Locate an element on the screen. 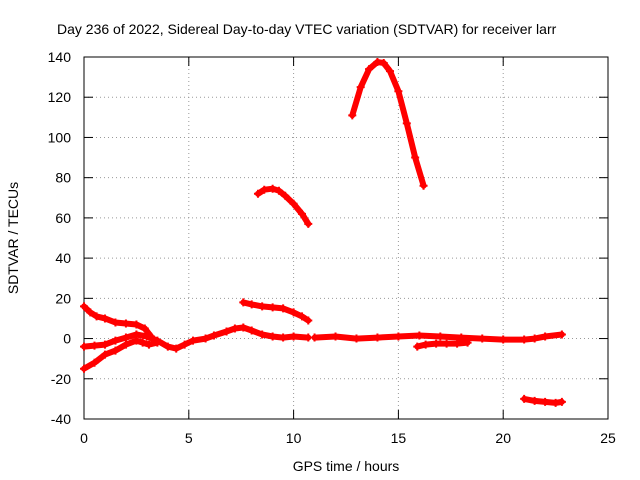 The width and height of the screenshot is (640, 480). y-tick-label: 120 is located at coordinates (60, 97).